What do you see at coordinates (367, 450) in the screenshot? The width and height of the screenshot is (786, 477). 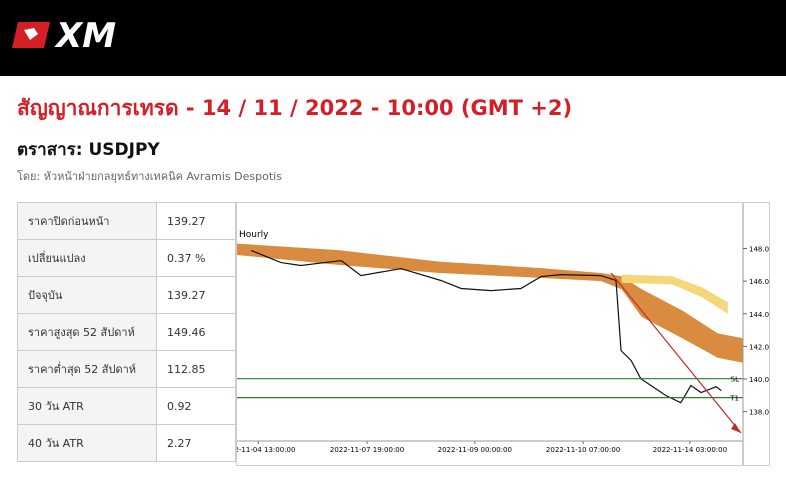 I see `x-tick-label: 2022-11-07 19:00:00` at bounding box center [367, 450].